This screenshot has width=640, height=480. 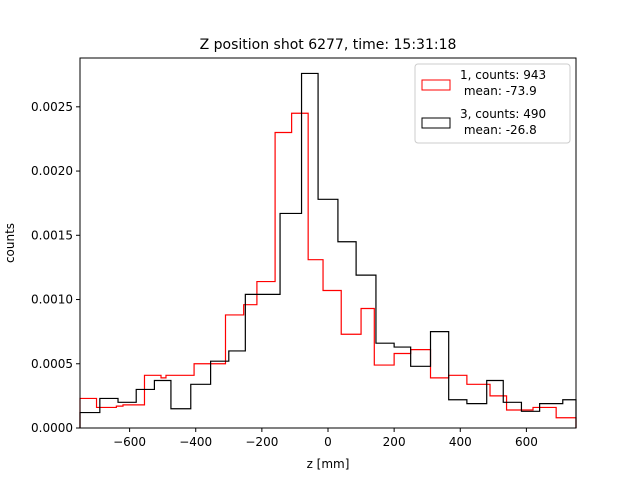 I want to click on chart-title: Z position shot 6277, time: 15:31:18, so click(x=328, y=45).